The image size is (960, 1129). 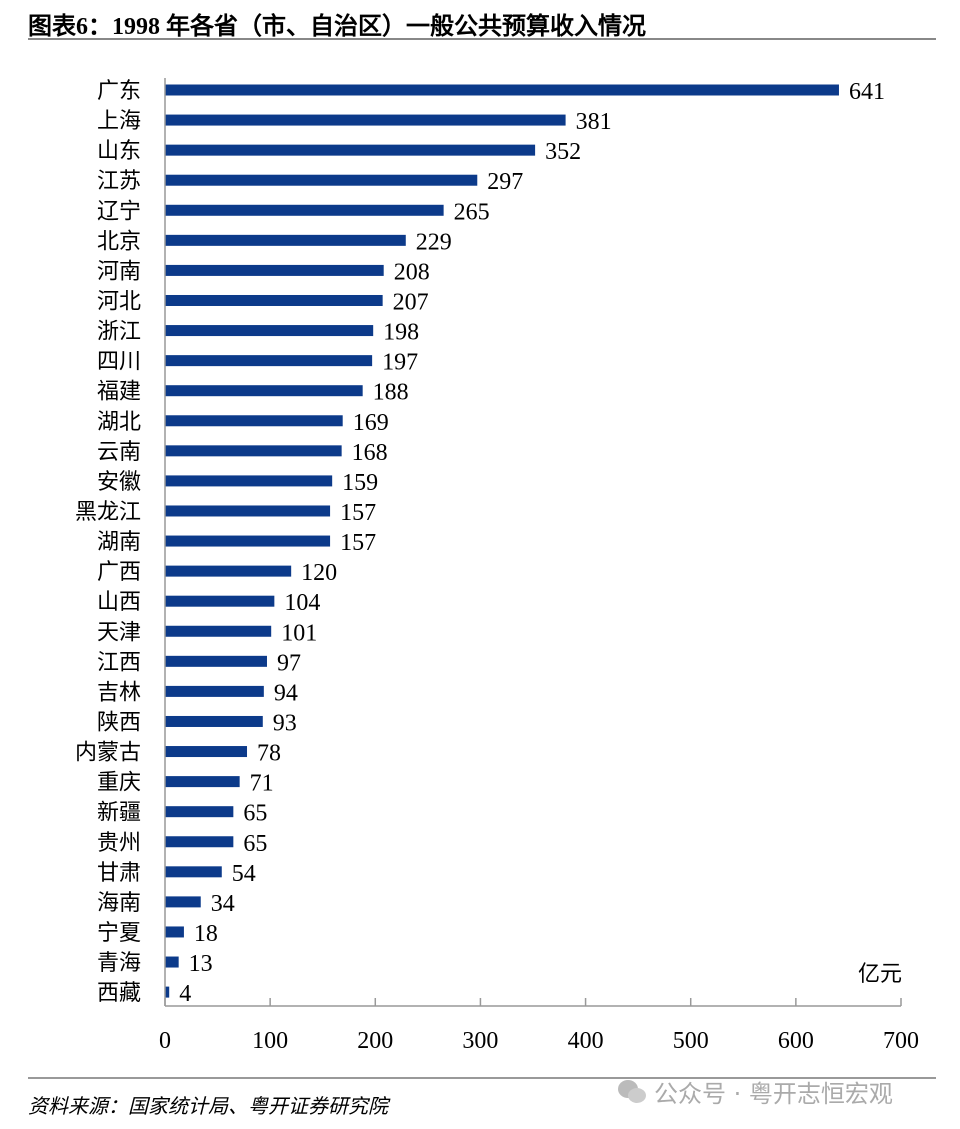 I want to click on data-label: 65, so click(x=255, y=844).